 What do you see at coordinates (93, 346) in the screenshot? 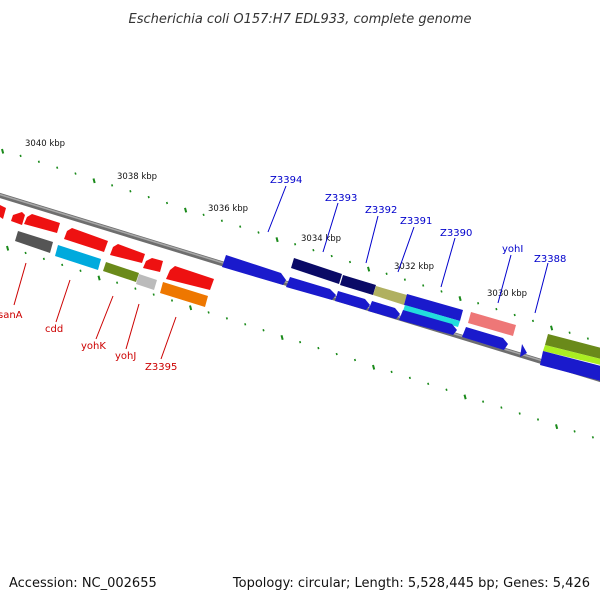
I see `gene-label-yohk: yohK` at bounding box center [93, 346].